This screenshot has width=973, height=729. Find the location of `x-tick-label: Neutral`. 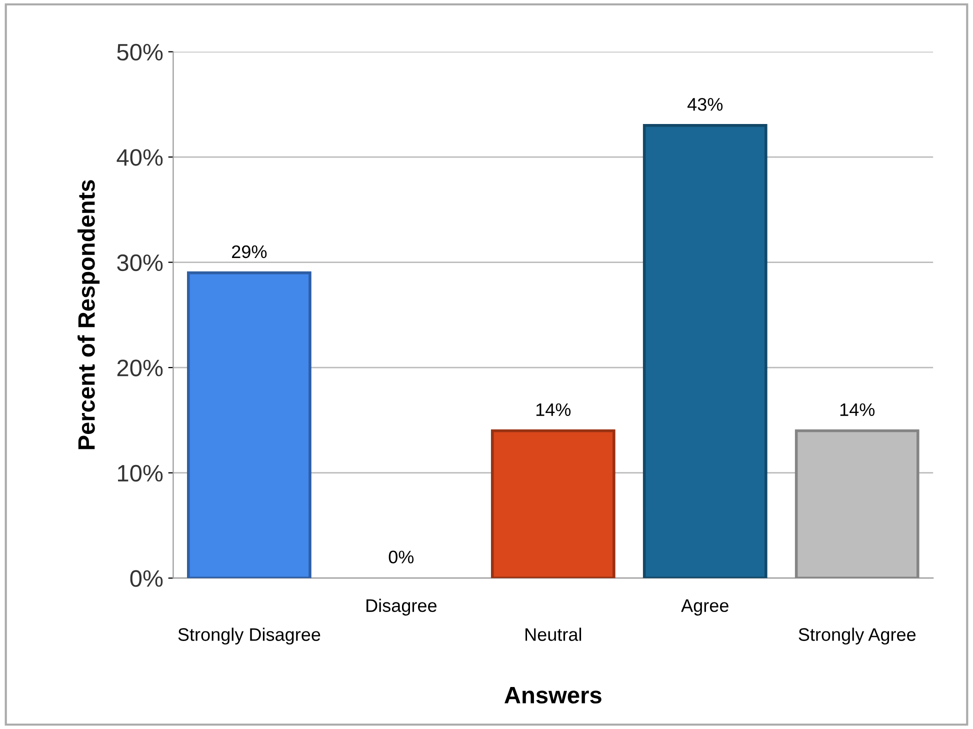

x-tick-label: Neutral is located at coordinates (554, 634).